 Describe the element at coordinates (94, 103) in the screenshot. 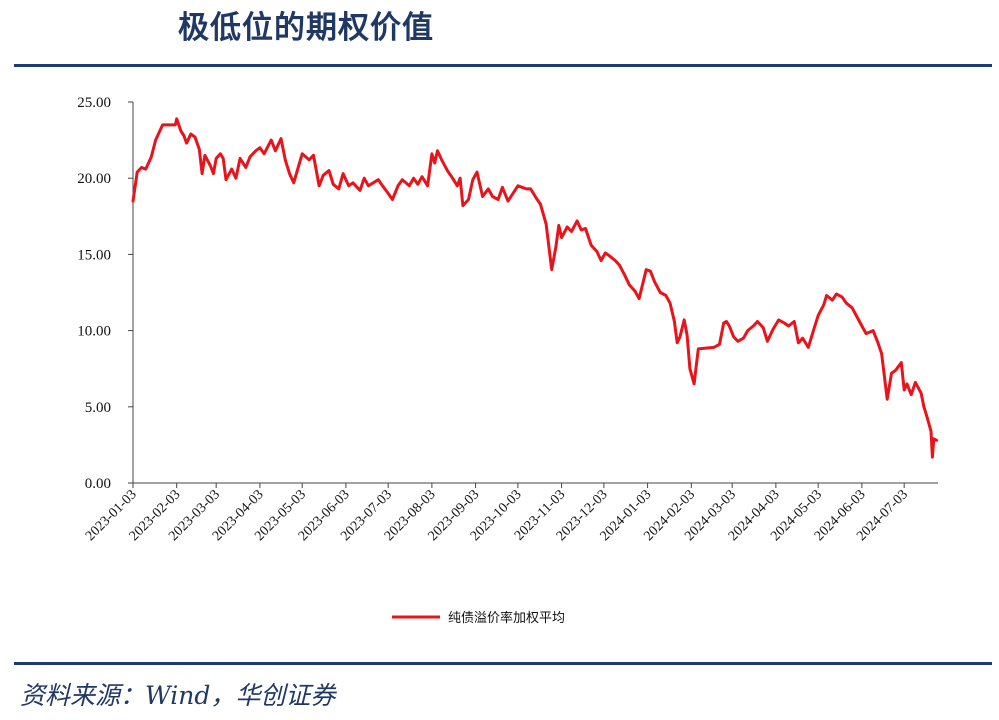

I see `y-tick-label: 25.00` at that location.